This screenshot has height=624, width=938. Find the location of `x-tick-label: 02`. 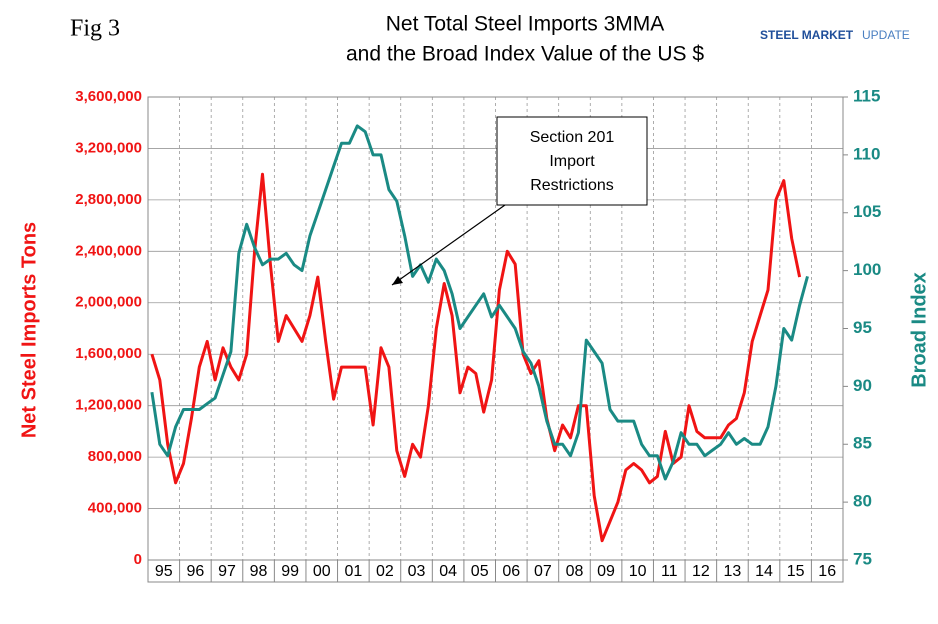

x-tick-label: 02 is located at coordinates (385, 571).